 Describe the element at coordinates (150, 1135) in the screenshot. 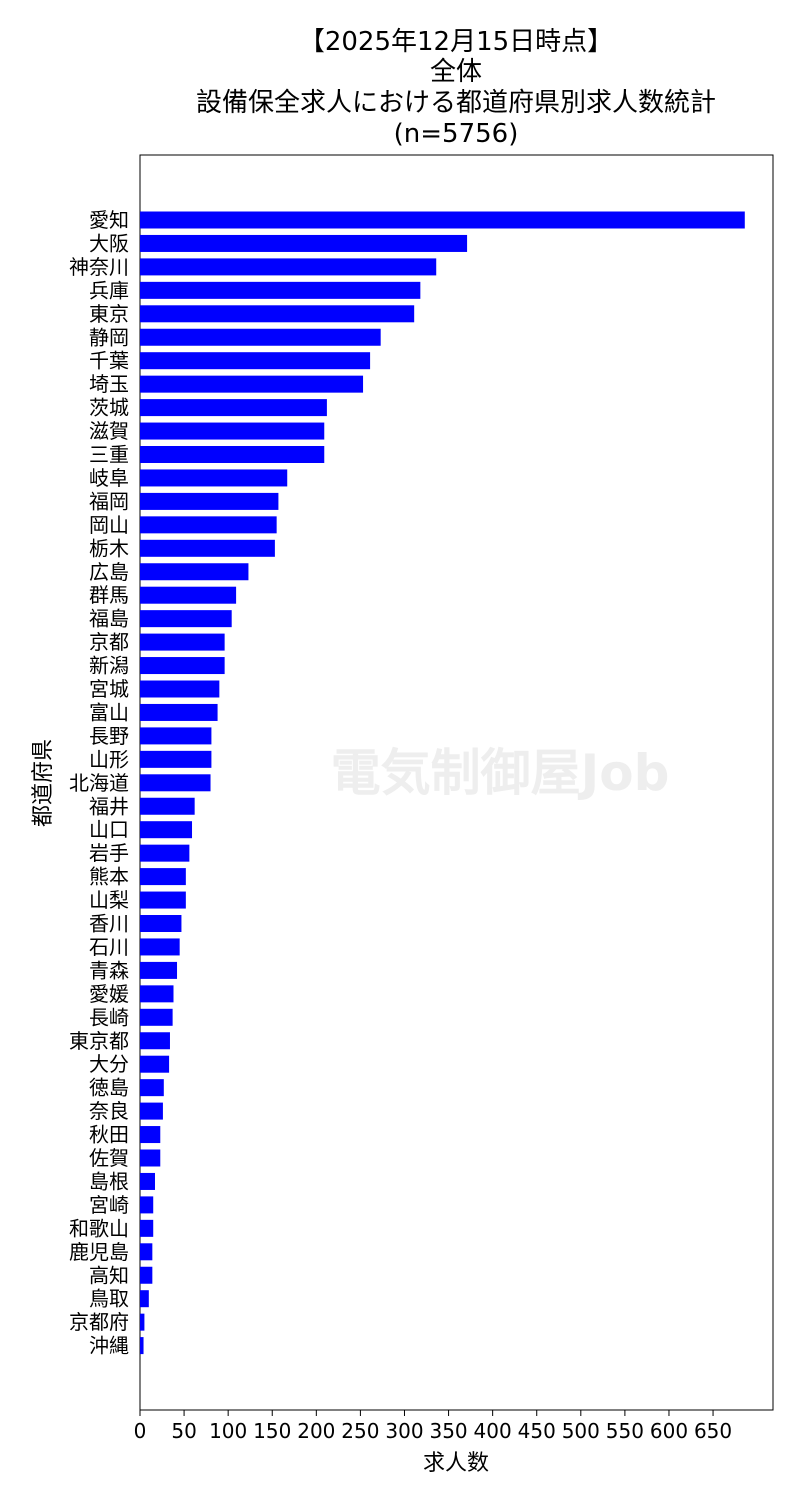

I see `bar-秋田` at that location.